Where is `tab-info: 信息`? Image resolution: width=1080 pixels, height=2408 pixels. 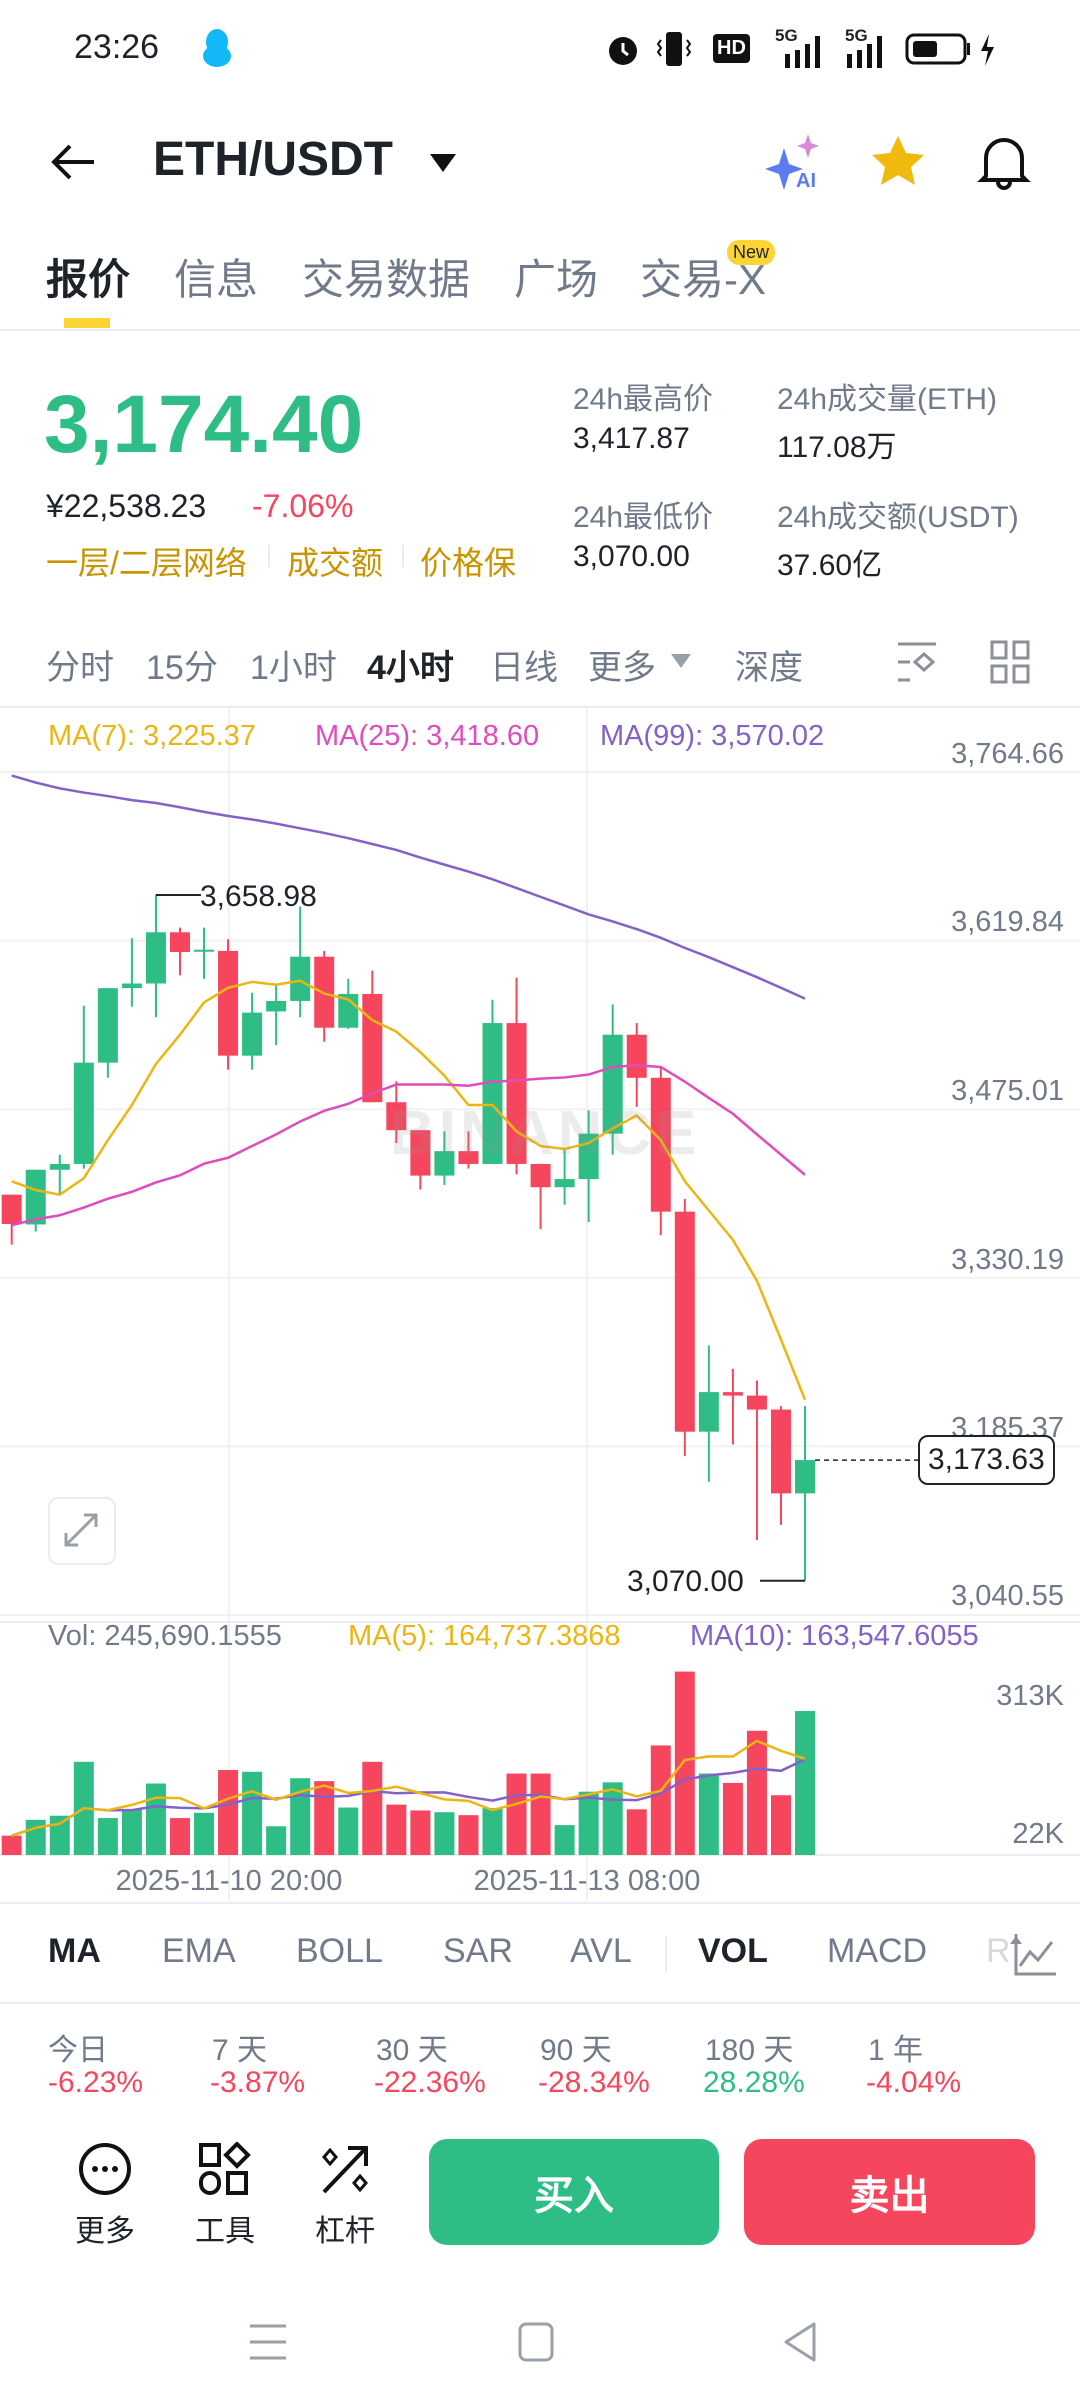
tab-info: 信息 is located at coordinates (216, 279).